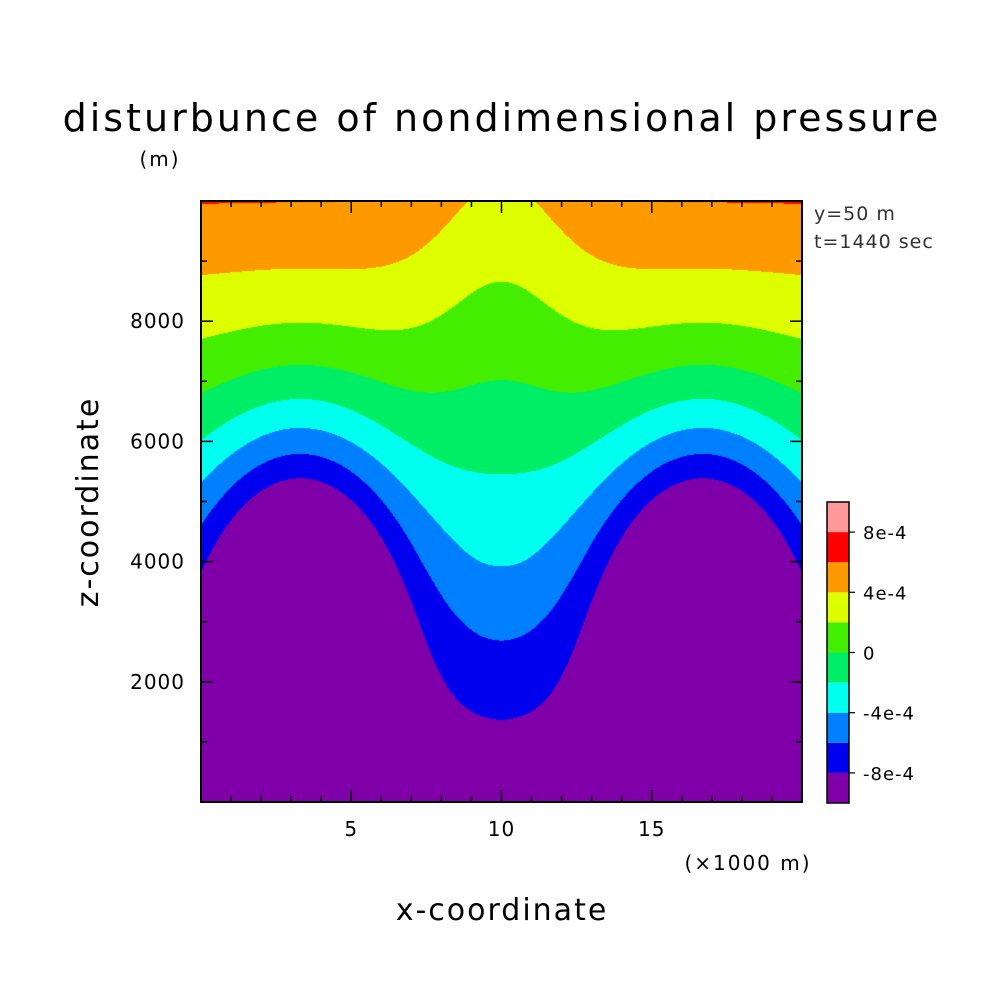 The image size is (1004, 1004). Describe the element at coordinates (502, 910) in the screenshot. I see `x-axis-label: x-coordinate` at that location.